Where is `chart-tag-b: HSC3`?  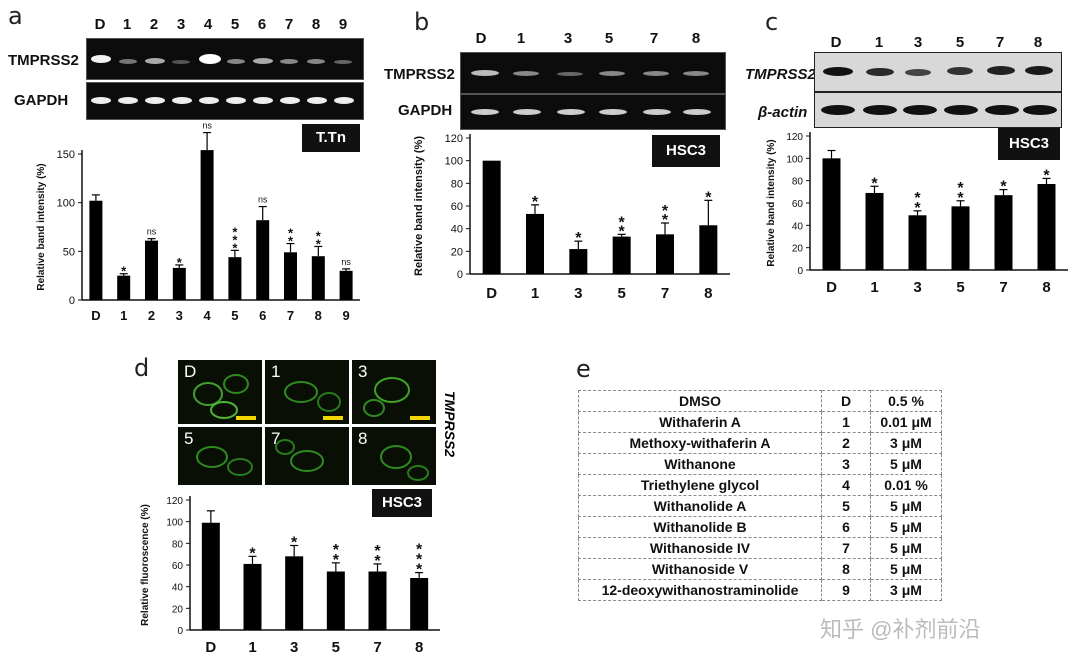
chart-tag-b: HSC3 is located at coordinates (686, 151).